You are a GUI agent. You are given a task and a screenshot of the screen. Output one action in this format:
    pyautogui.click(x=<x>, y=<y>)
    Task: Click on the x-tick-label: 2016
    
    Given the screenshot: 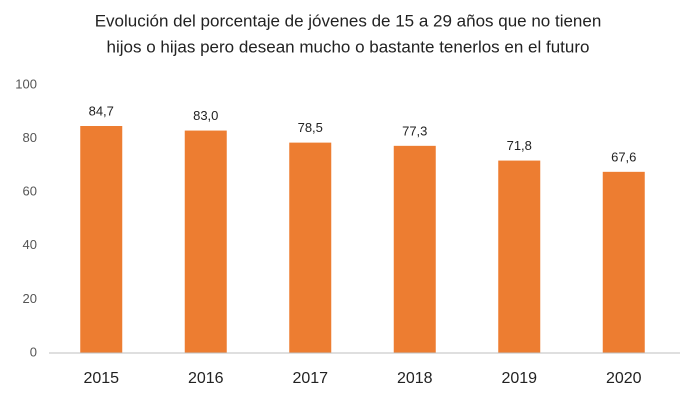 What is the action you would take?
    pyautogui.click(x=206, y=378)
    